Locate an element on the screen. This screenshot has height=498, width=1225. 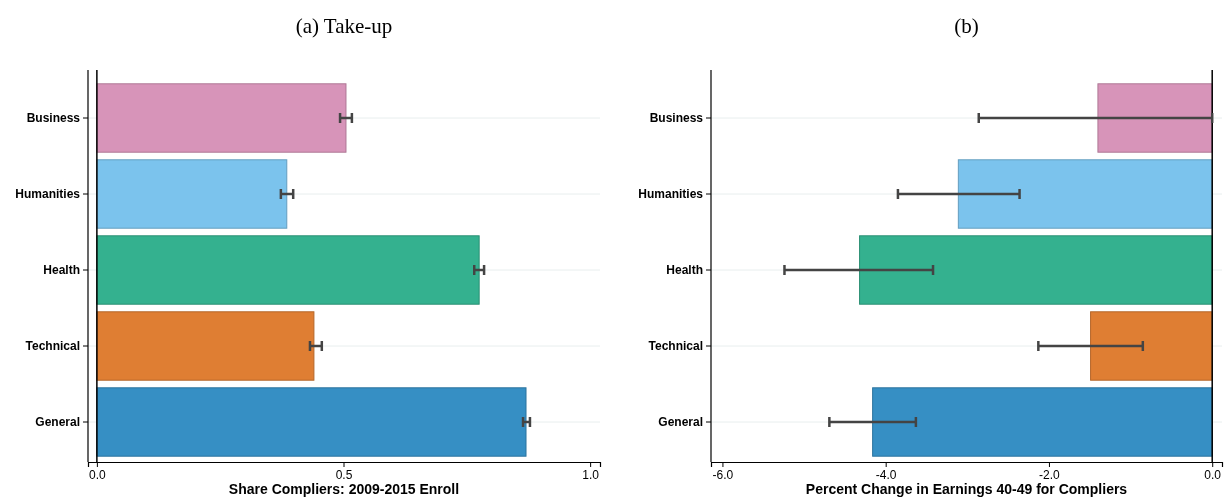
x-tick-label: -2.0 is located at coordinates (1050, 474).